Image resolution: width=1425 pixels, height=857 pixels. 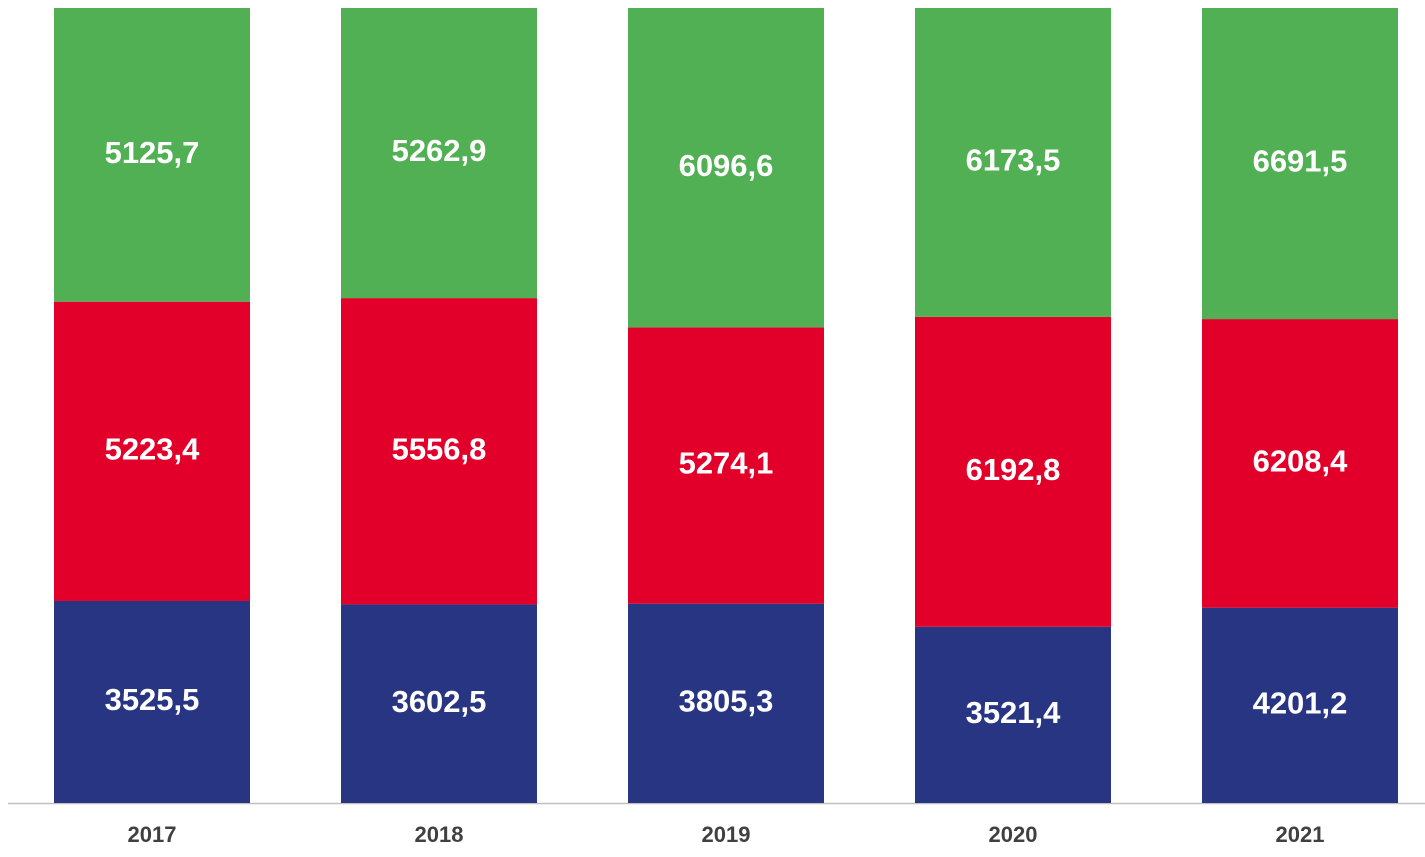 I want to click on x-tick-label: 2019, so click(x=726, y=834).